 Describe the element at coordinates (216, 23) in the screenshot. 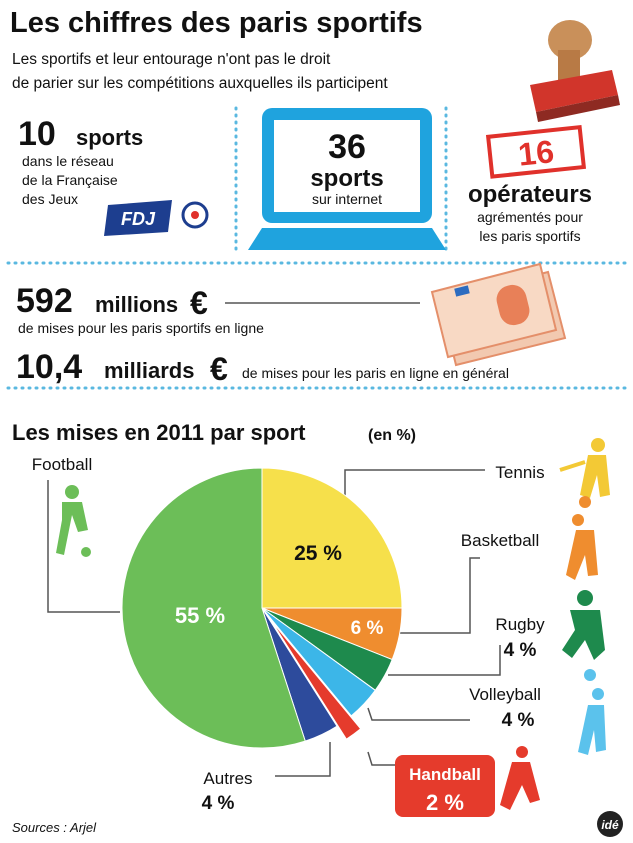

I see `title: Les chiffres des paris sportifs` at that location.